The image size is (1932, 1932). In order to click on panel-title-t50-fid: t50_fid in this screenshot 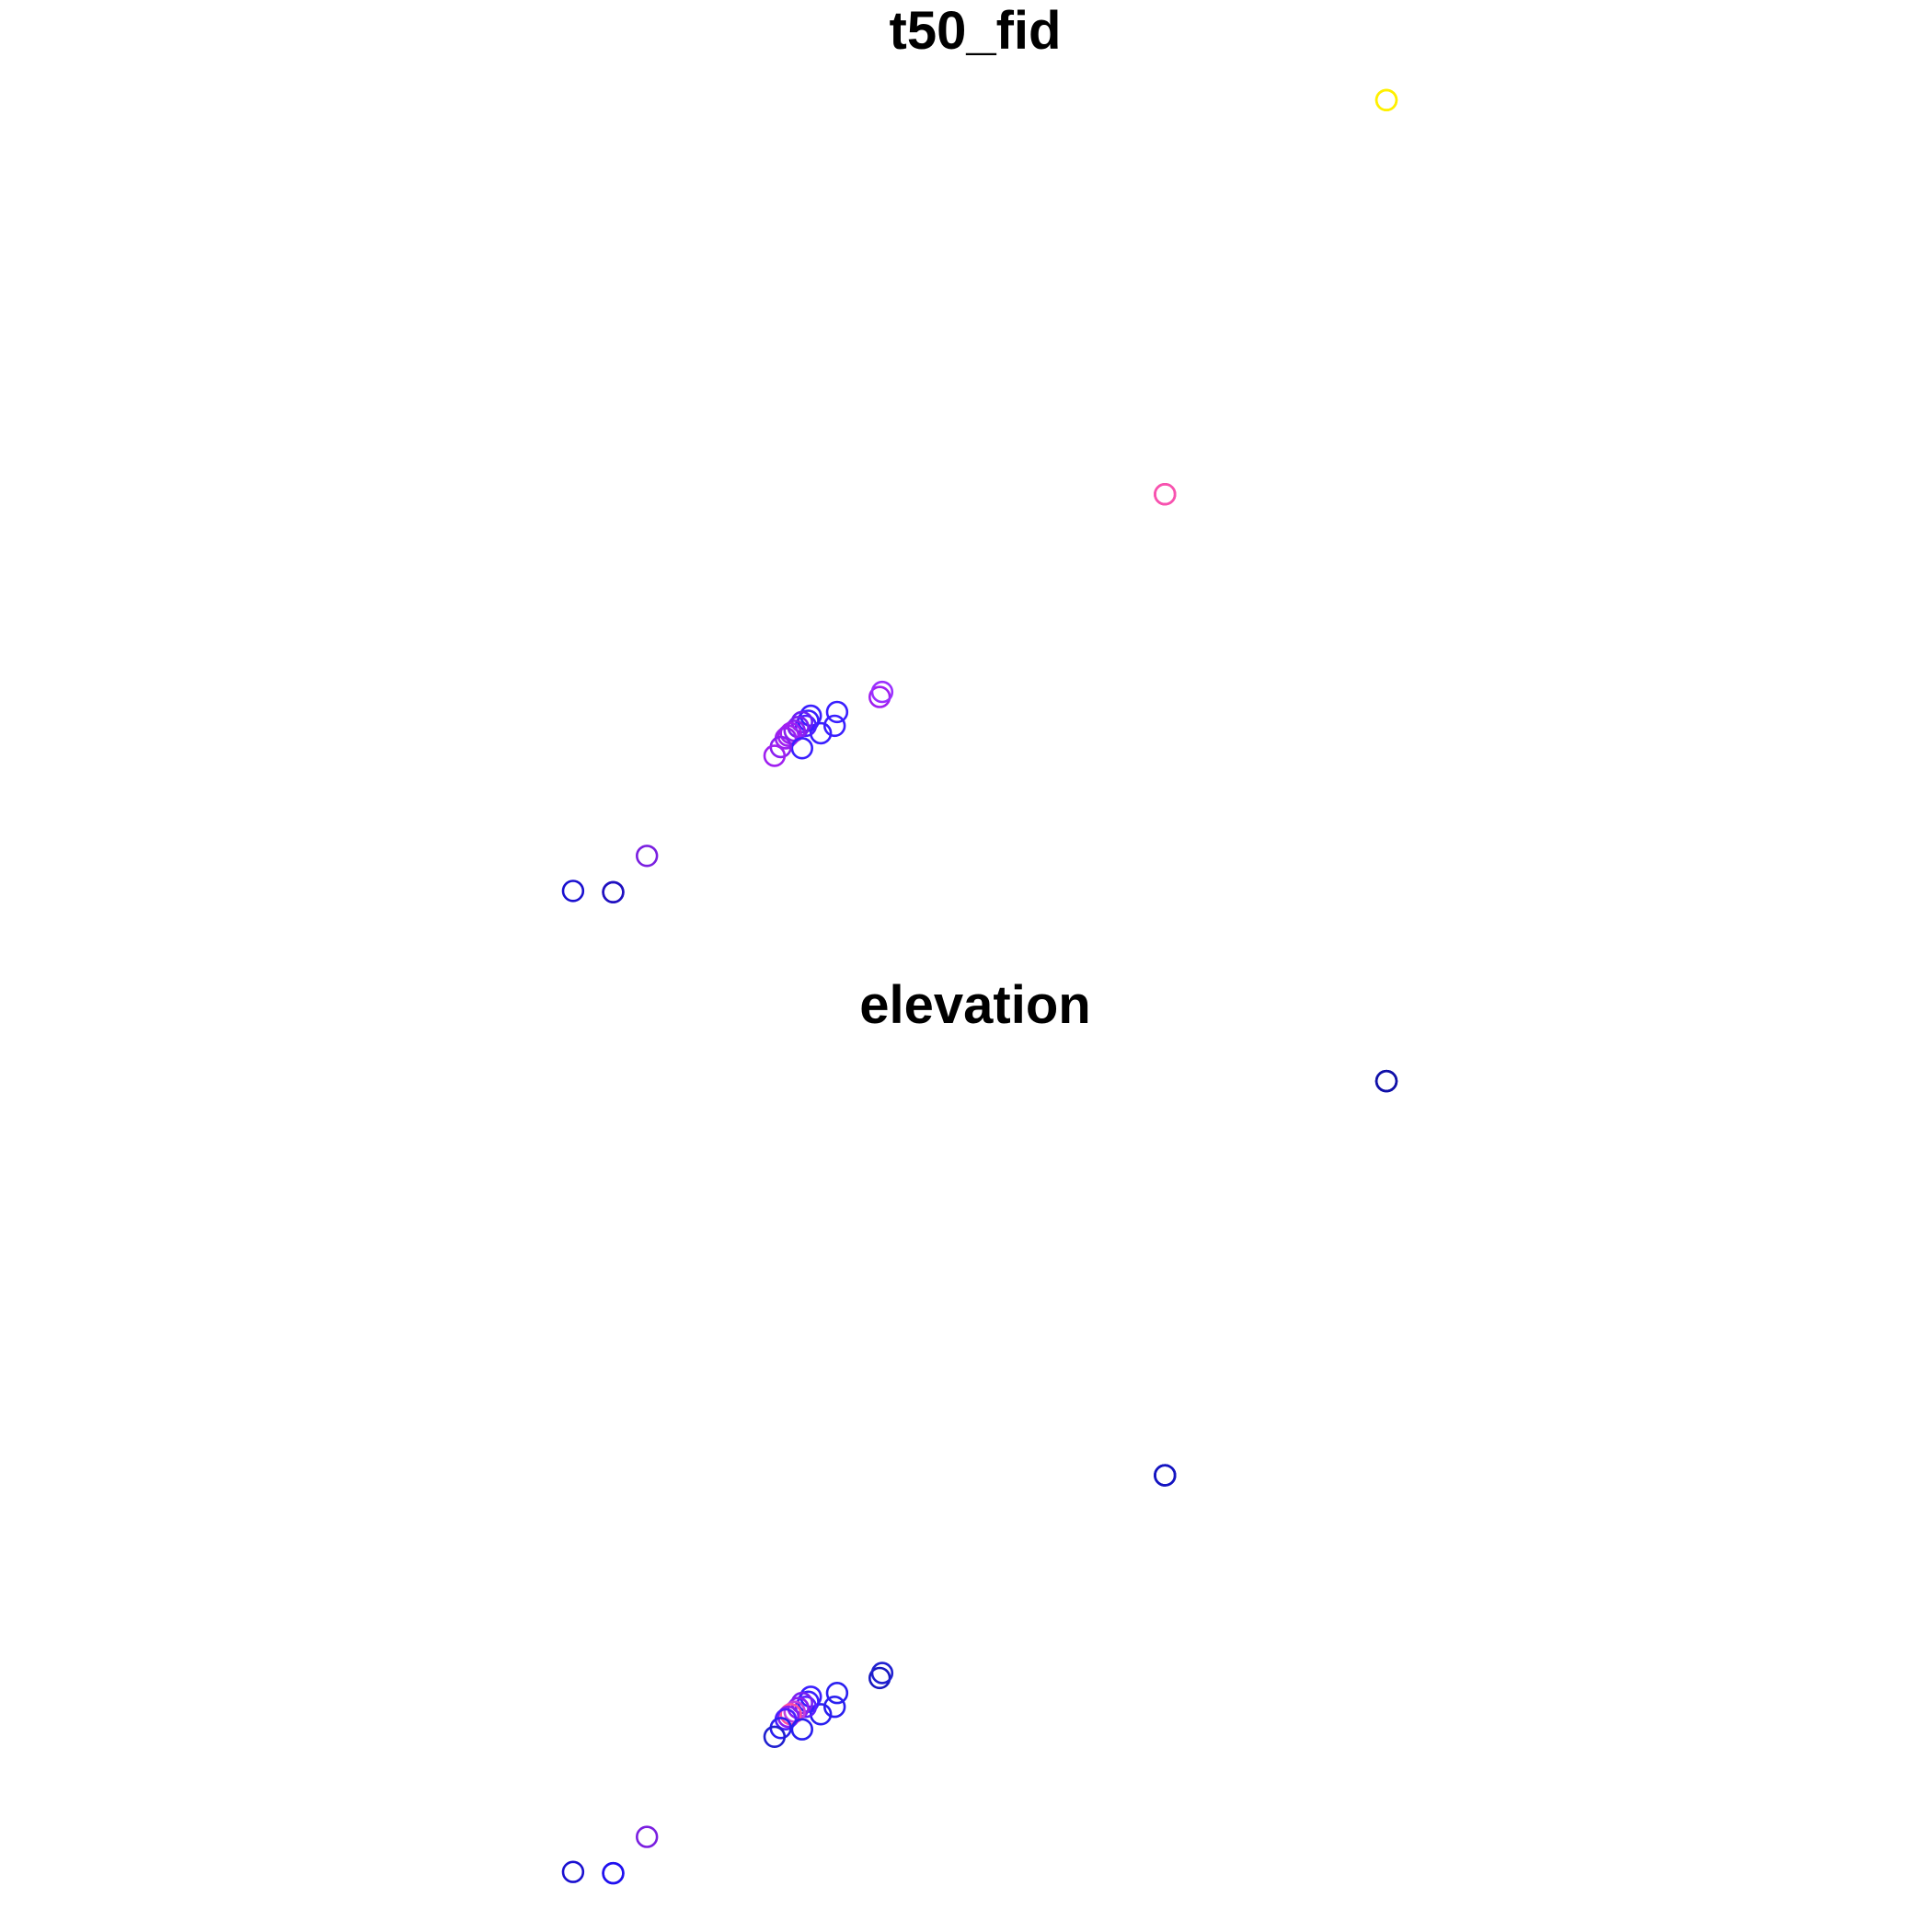, I will do `click(976, 31)`.